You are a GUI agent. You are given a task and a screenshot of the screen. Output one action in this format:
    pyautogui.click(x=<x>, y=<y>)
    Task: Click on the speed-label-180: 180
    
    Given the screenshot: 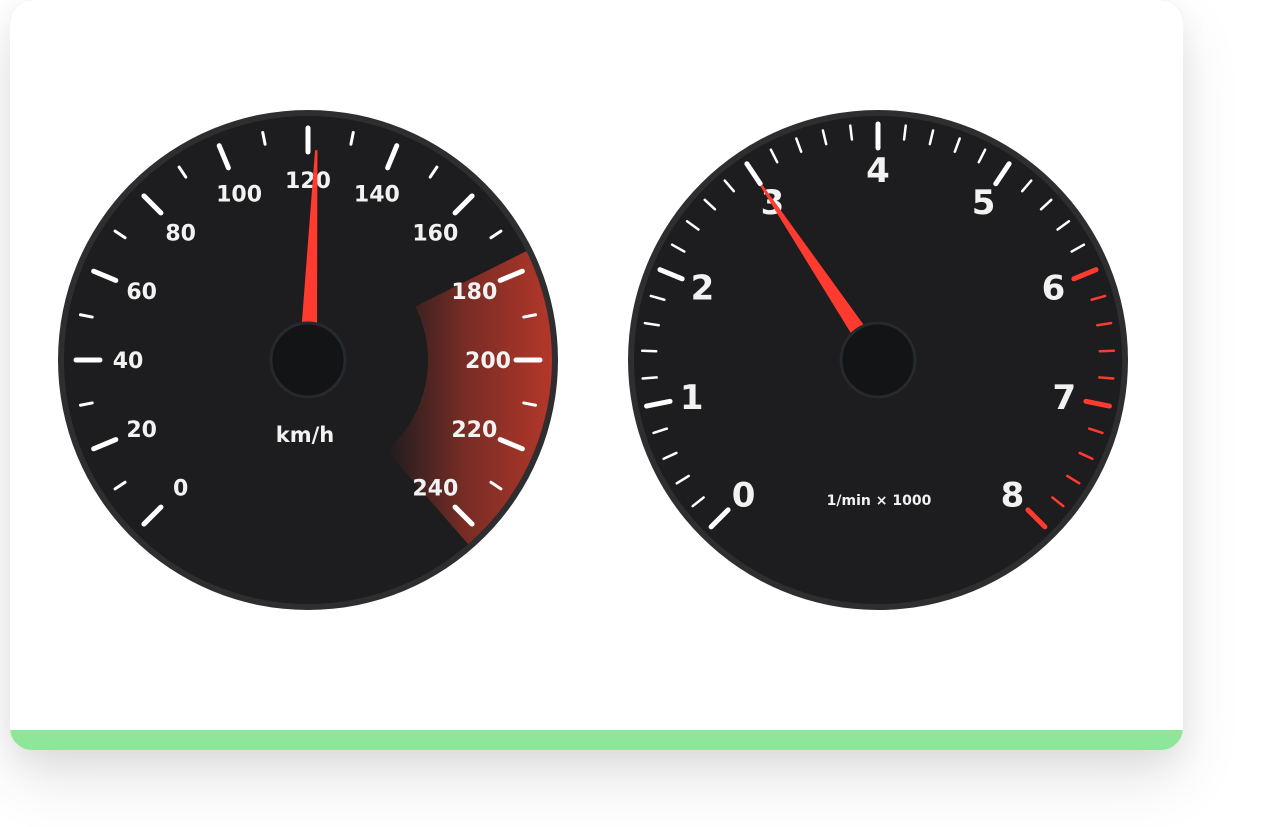 What is the action you would take?
    pyautogui.click(x=474, y=292)
    